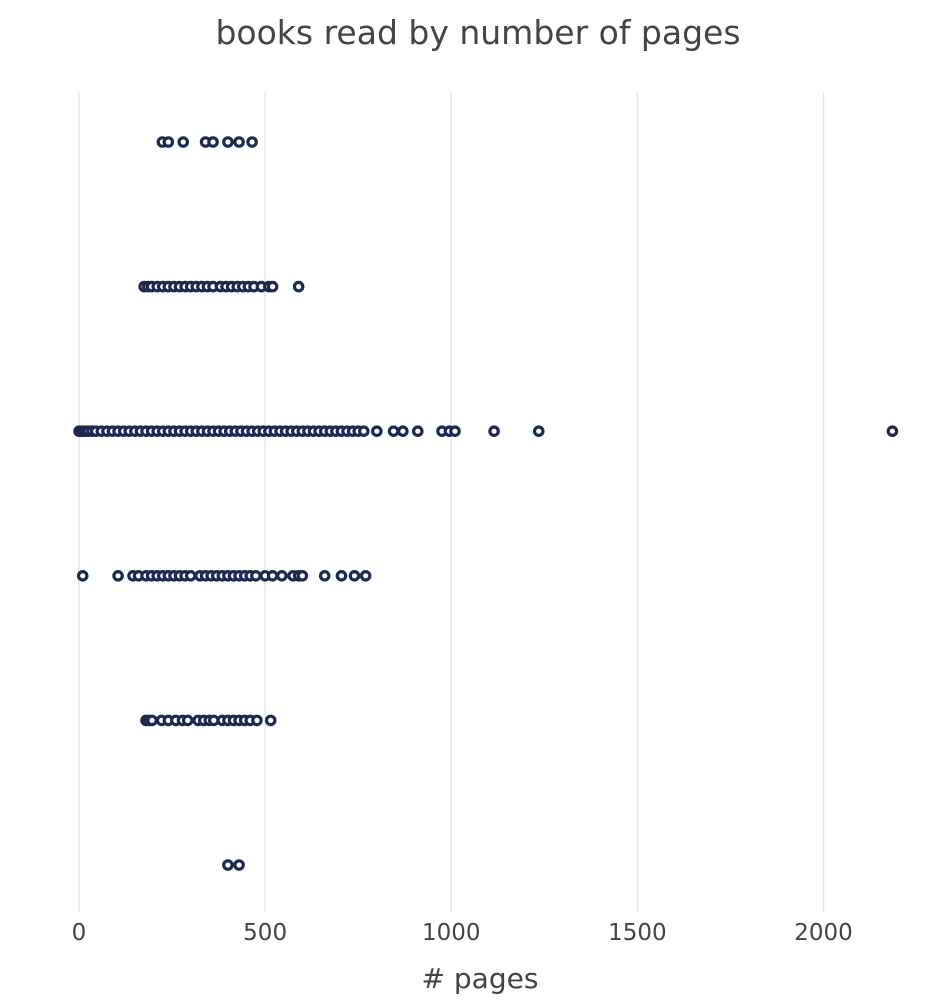 Image resolution: width=944 pixels, height=1006 pixels. What do you see at coordinates (265, 933) in the screenshot?
I see `x-tick-label: 500` at bounding box center [265, 933].